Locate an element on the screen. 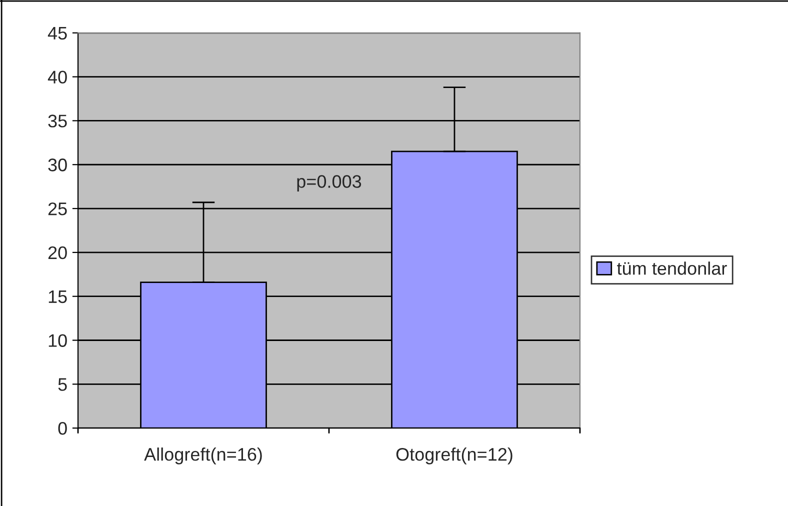 This screenshot has width=788, height=506. y-tick-label: 20 is located at coordinates (57, 253).